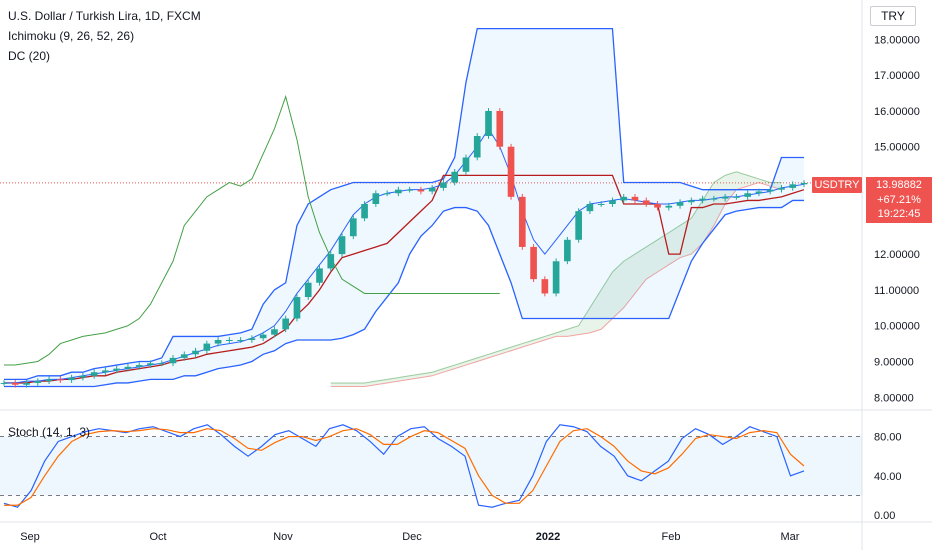 The width and height of the screenshot is (932, 555). I want to click on last-price-badge: 13.98882 +67.21% 19:22:45, so click(899, 200).